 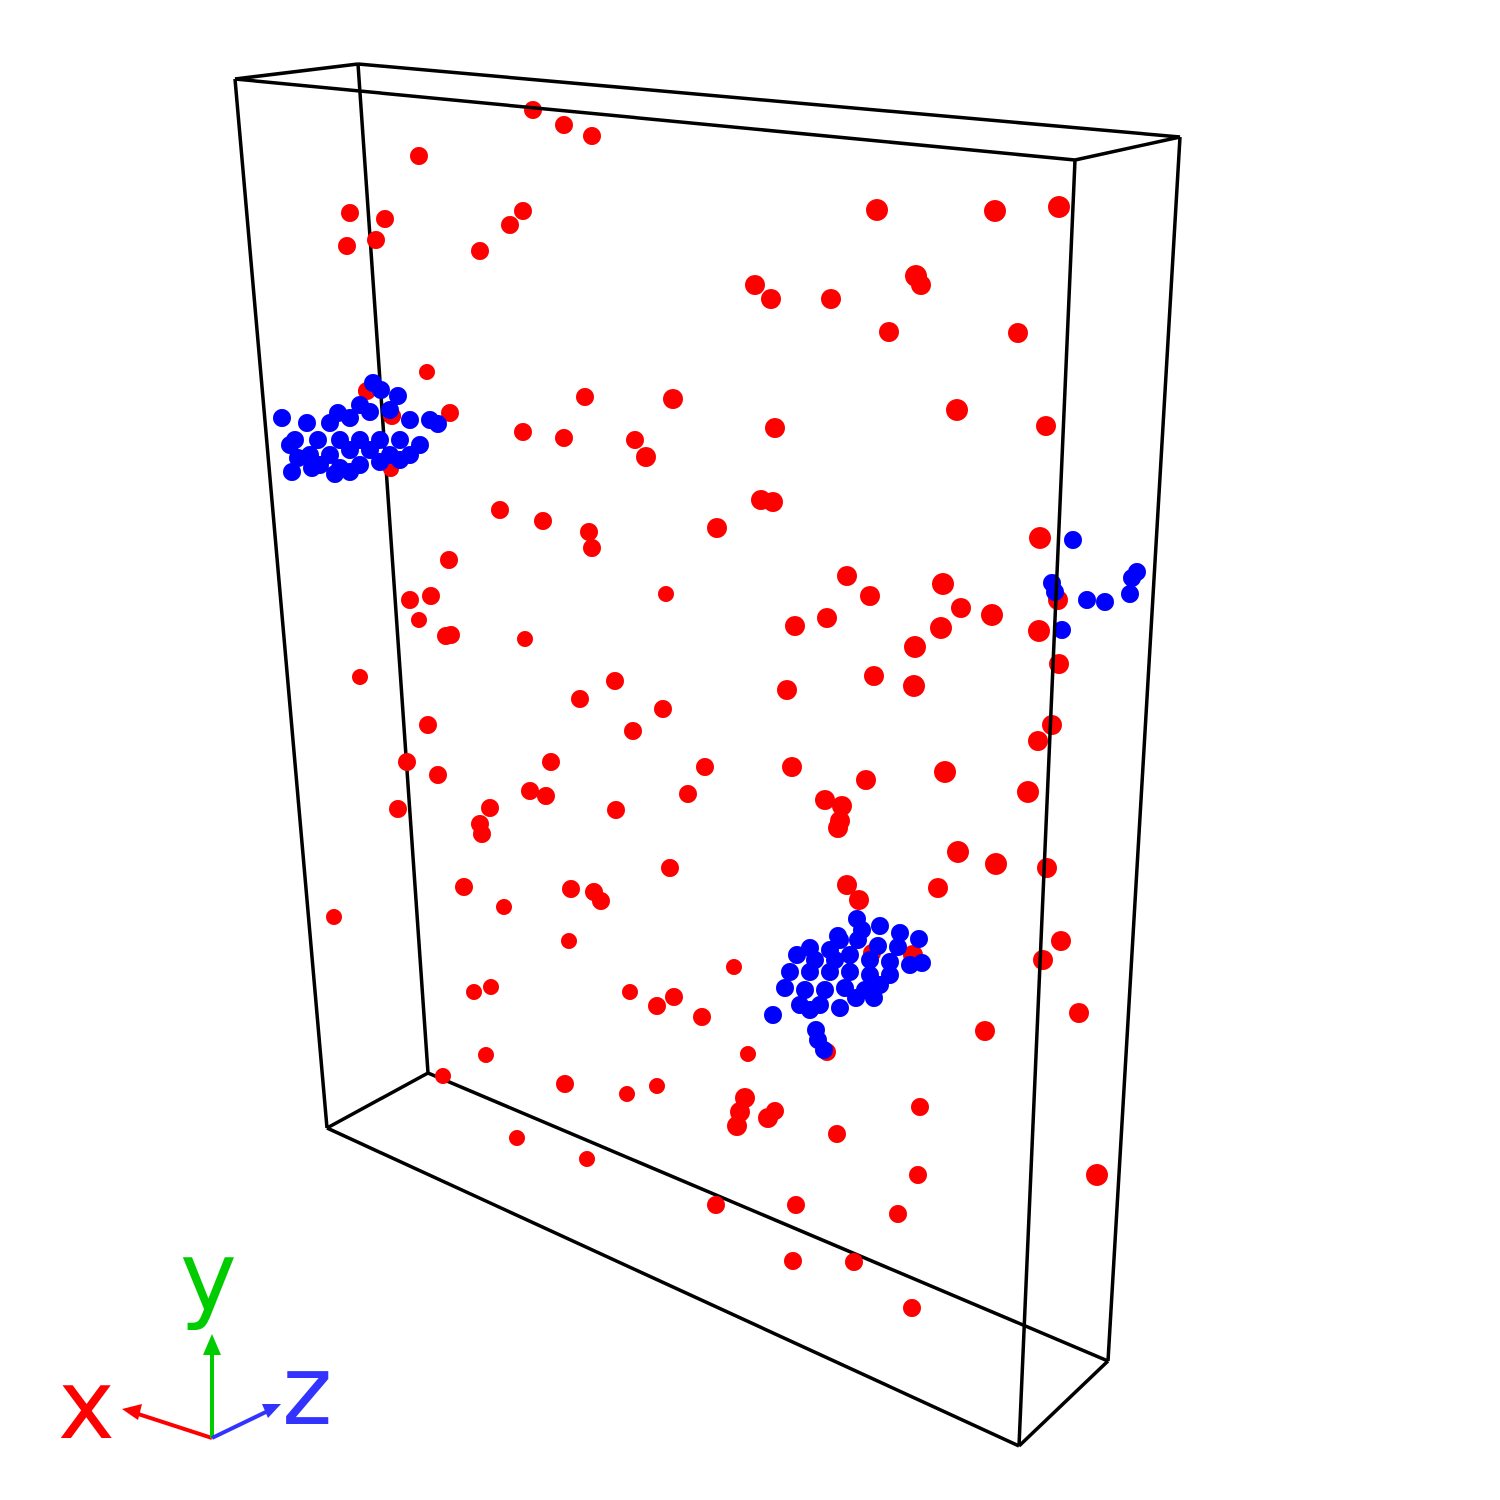 I want to click on y-axis-label: y, so click(x=208, y=1277).